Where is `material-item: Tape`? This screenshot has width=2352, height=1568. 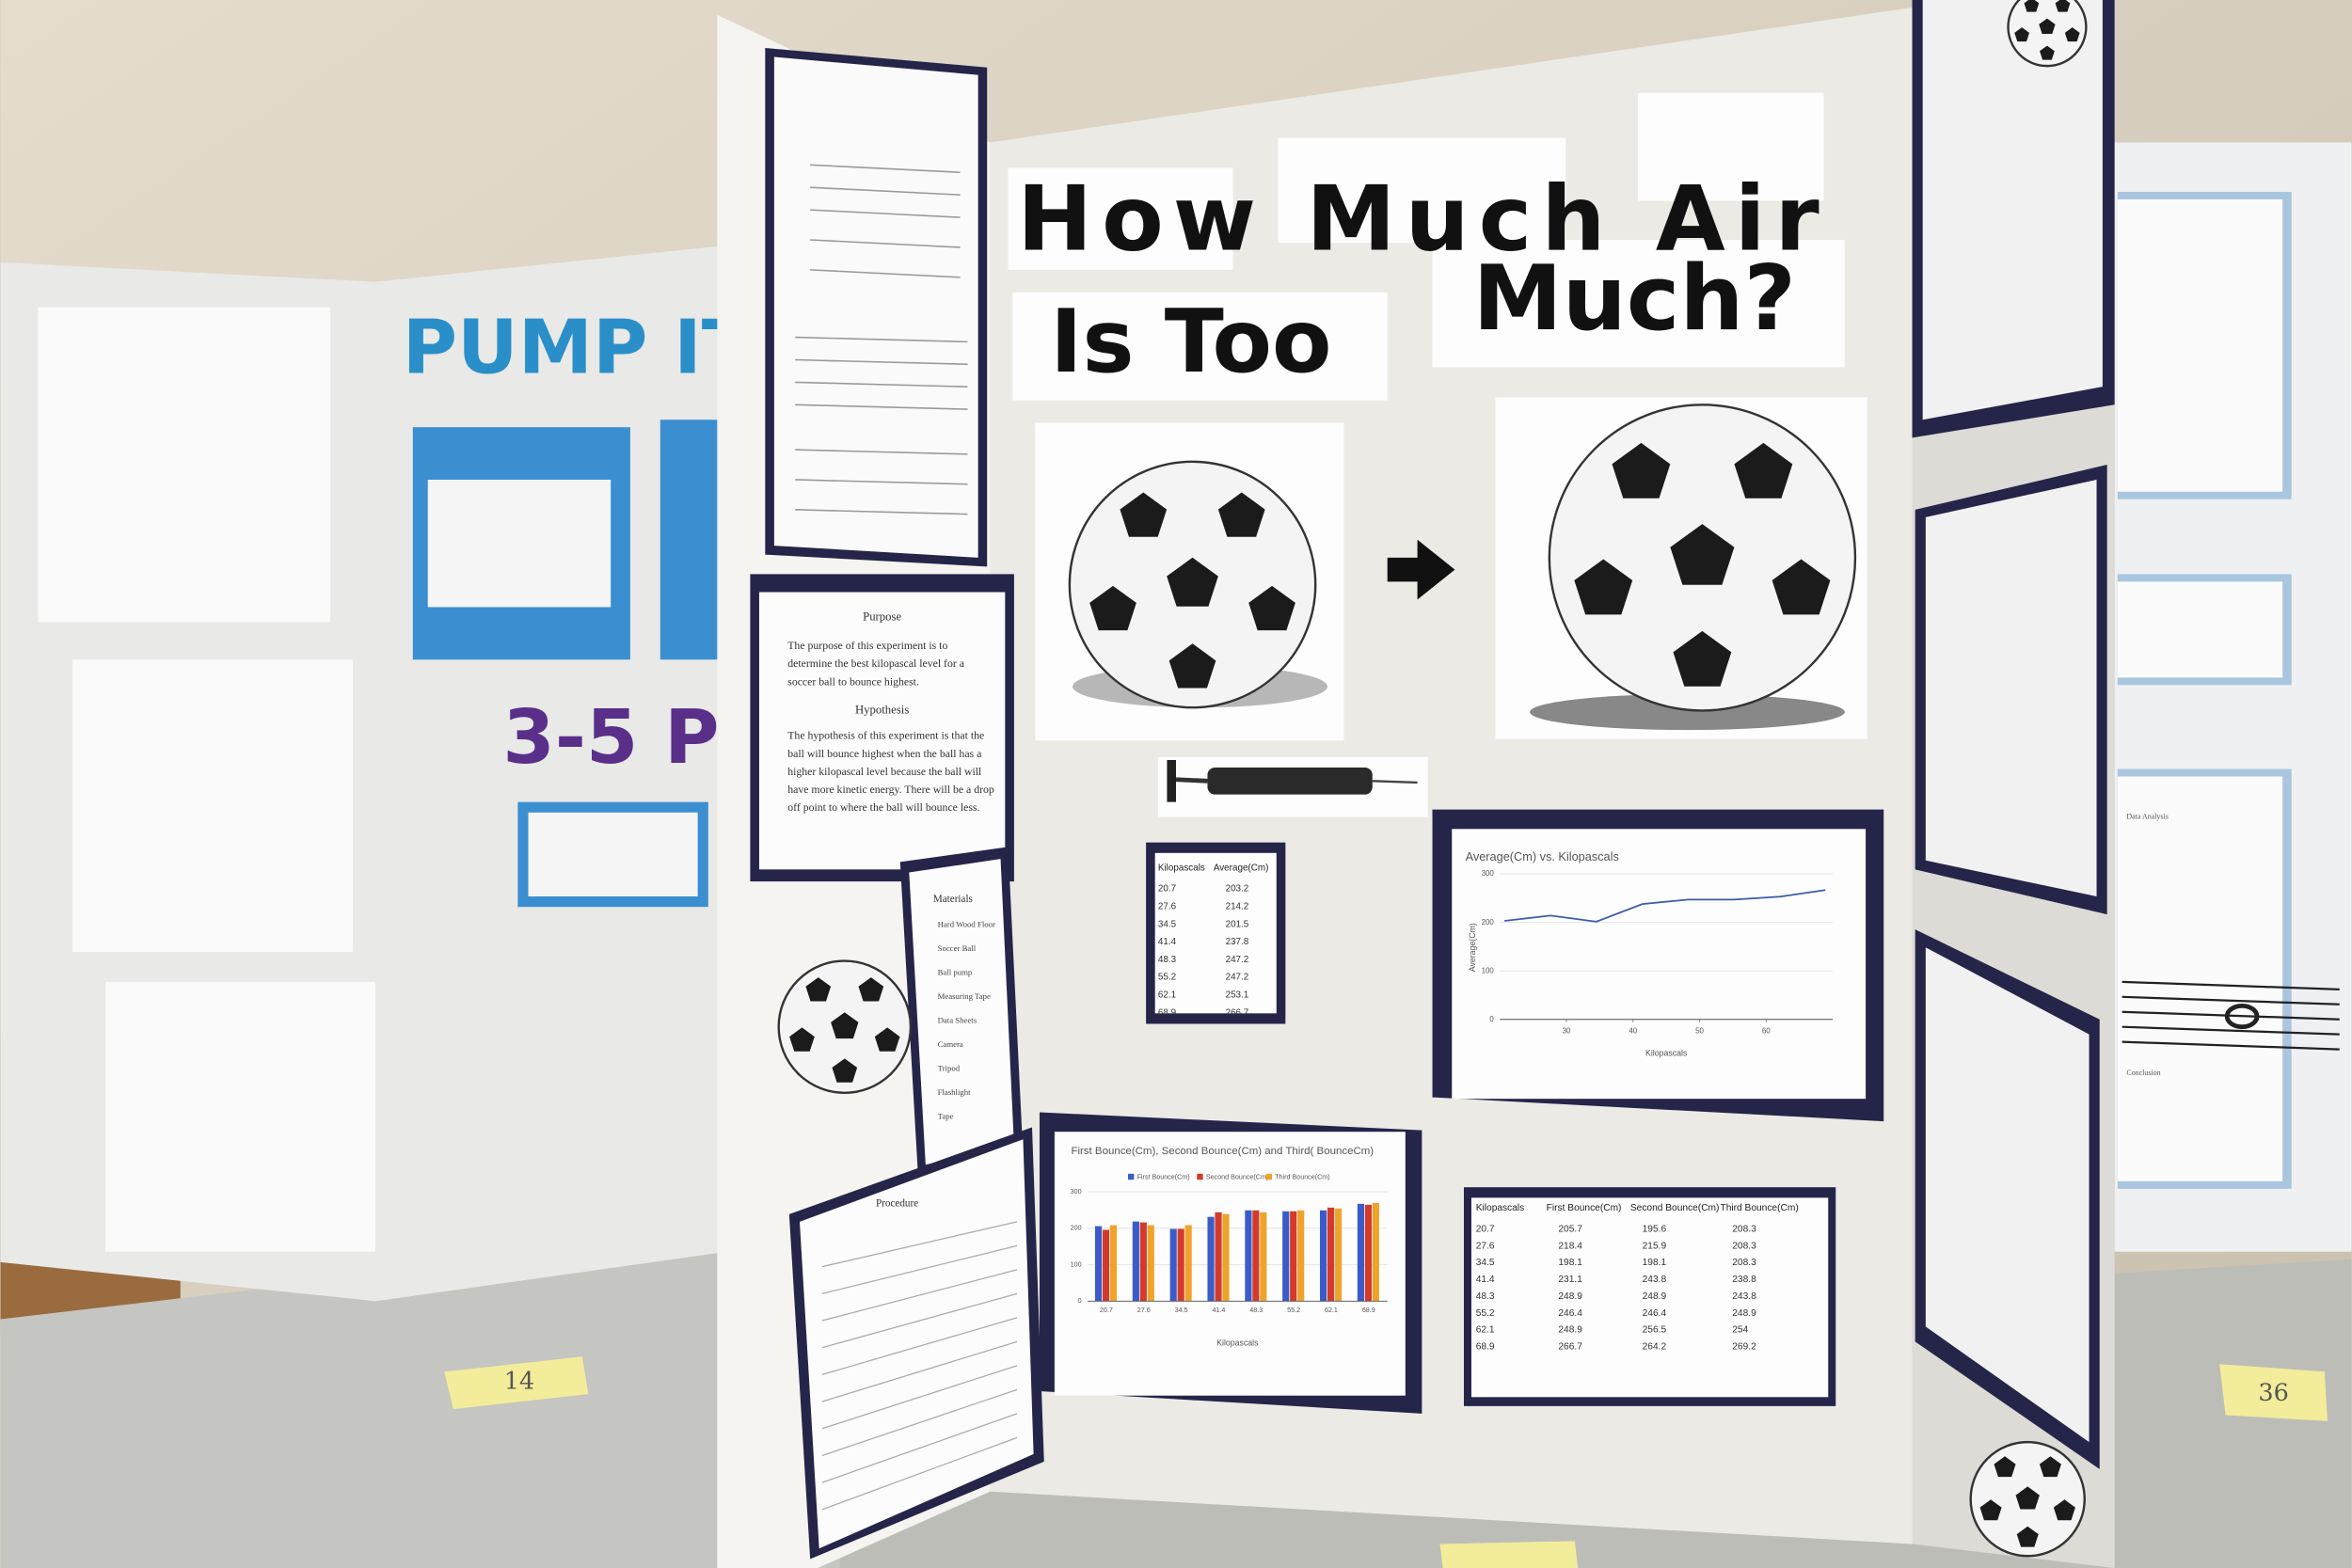
material-item: Tape is located at coordinates (946, 1115).